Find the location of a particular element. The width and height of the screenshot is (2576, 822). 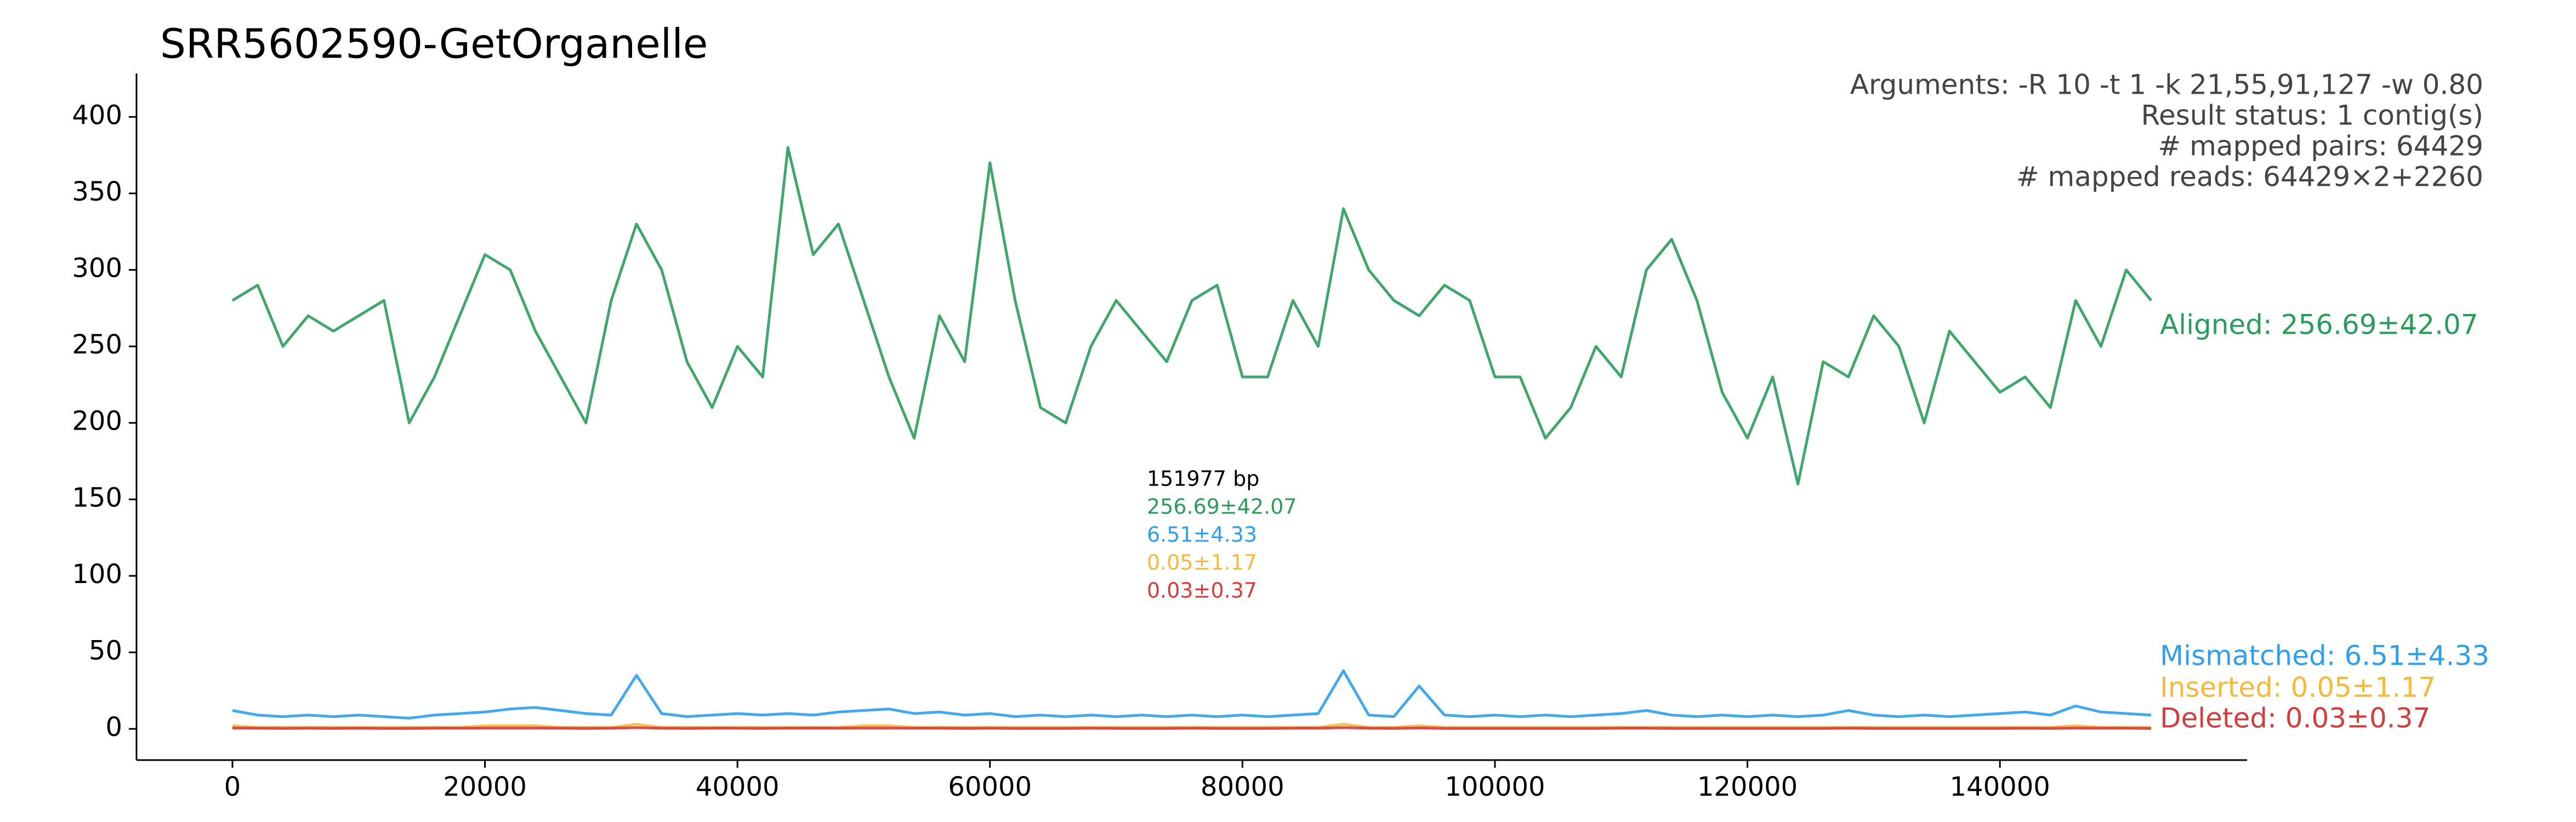

chart-title: SRR5602590-GetOrganelle is located at coordinates (434, 45).